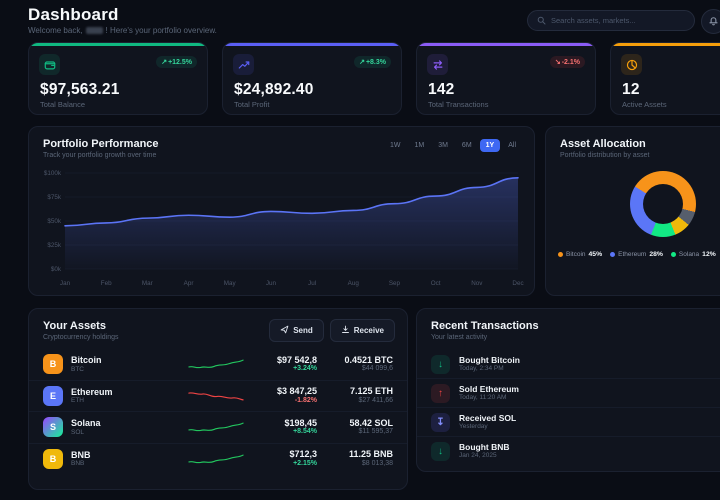 The height and width of the screenshot is (500, 720). What do you see at coordinates (73, 14) in the screenshot?
I see `page-title: Dashboard` at bounding box center [73, 14].